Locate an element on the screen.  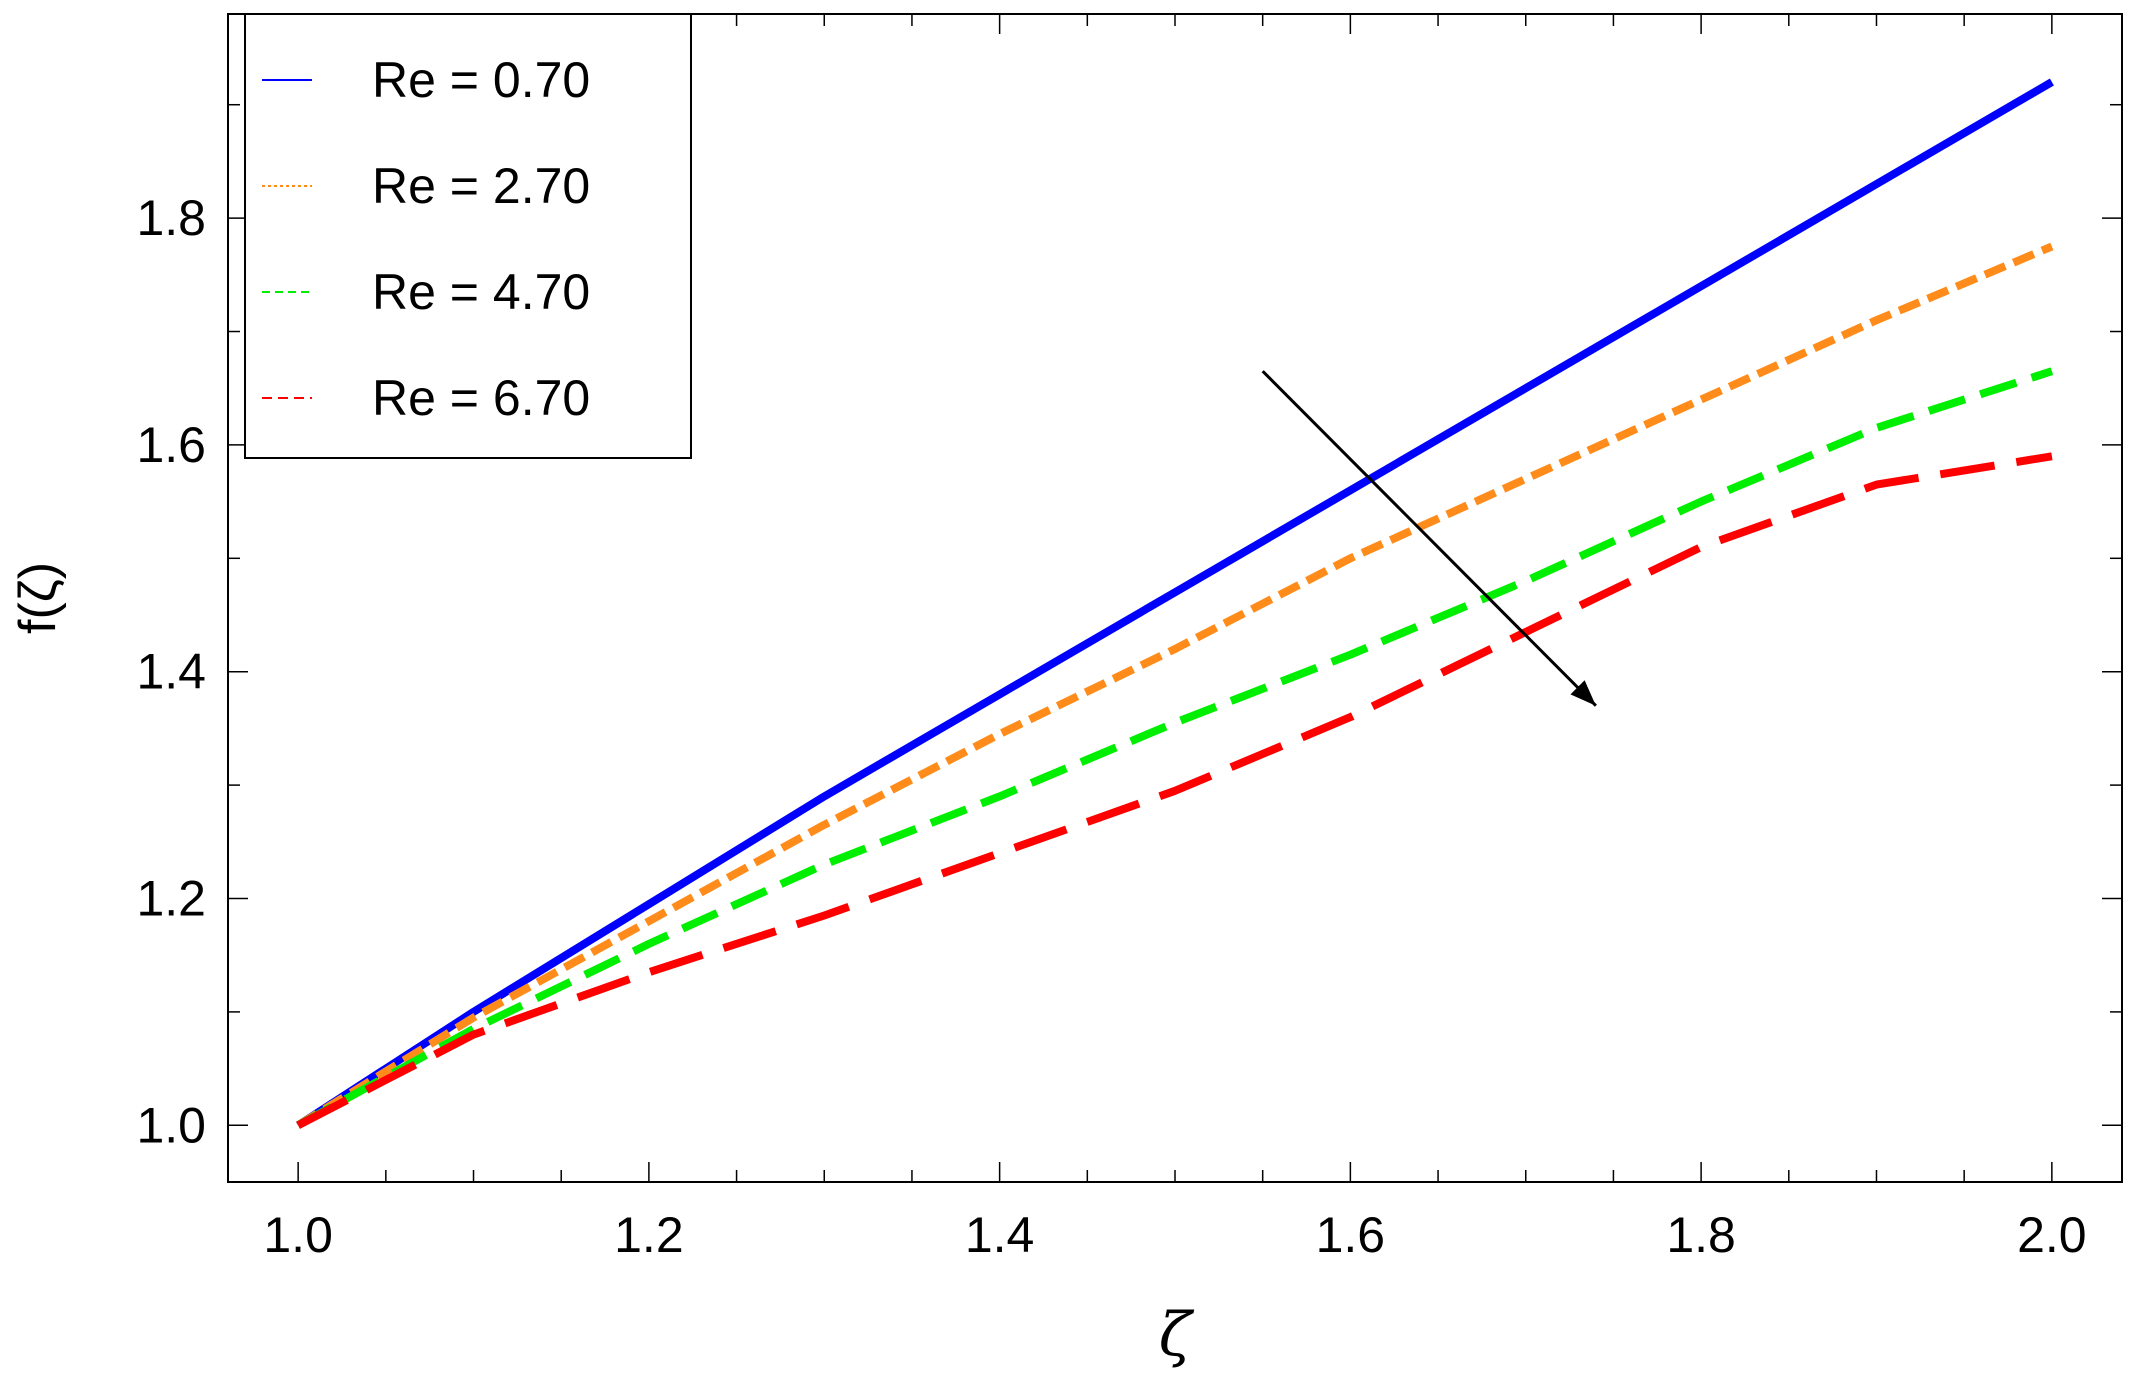
legend: Re = 0.70 Re = 2.70 Re = 4.70 Re = 6.70 is located at coordinates (468, 236).